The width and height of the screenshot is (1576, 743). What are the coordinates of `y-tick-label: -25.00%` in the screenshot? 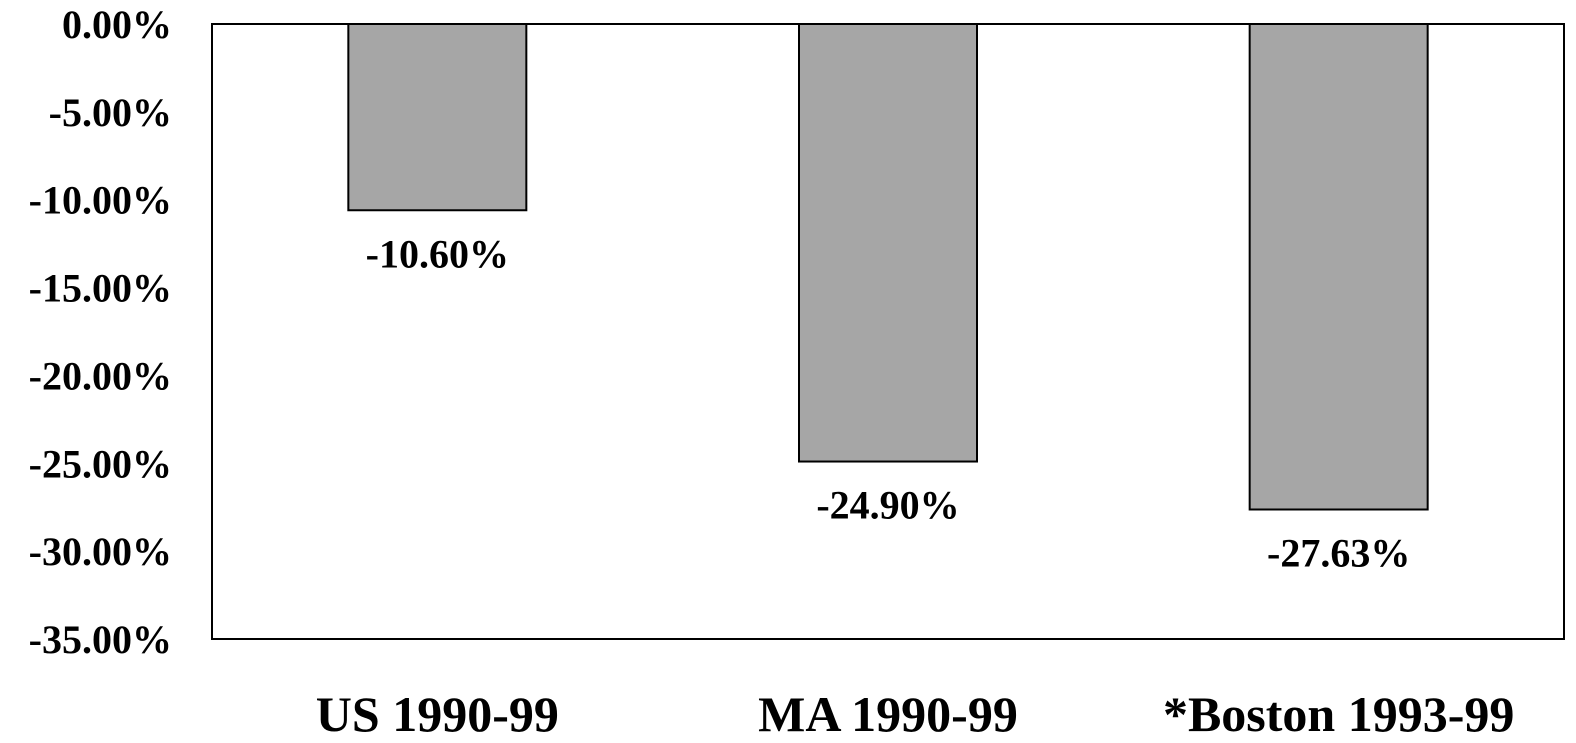 It's located at (100, 463).